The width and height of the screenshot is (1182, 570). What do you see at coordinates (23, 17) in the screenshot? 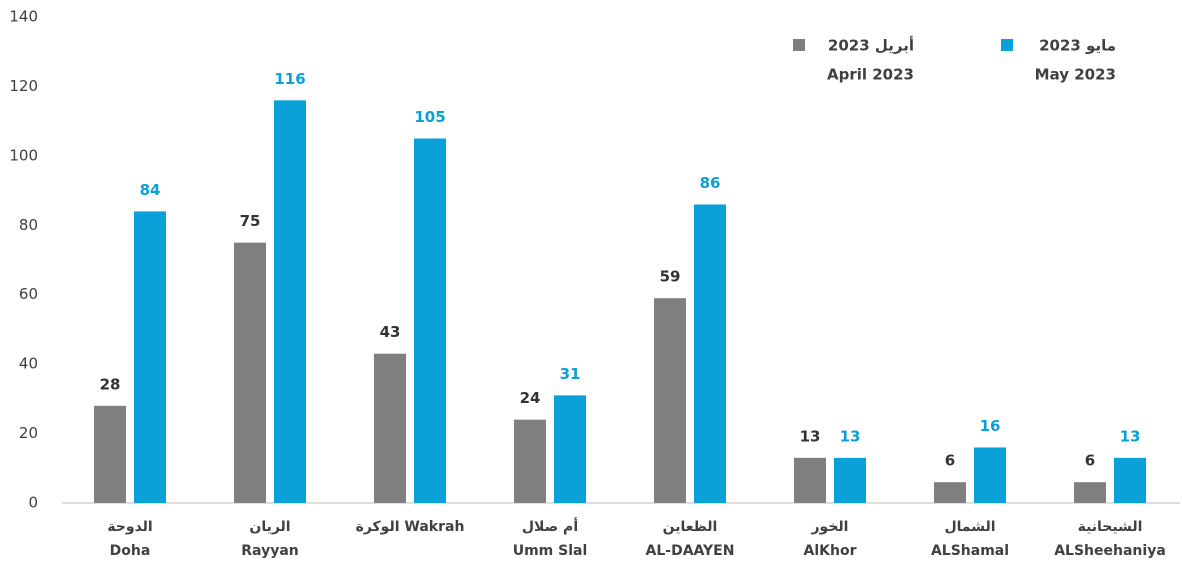
I see `y-tick-label: 140` at bounding box center [23, 17].